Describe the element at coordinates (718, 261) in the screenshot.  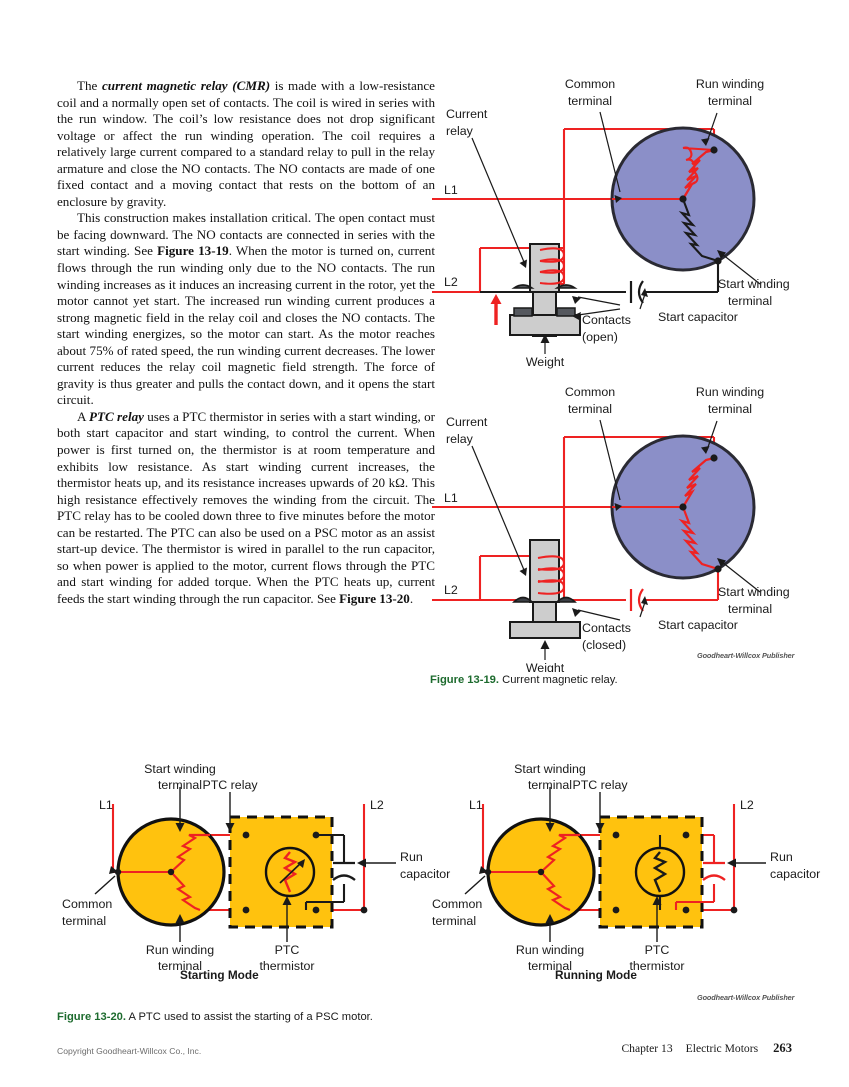
I see `start-winding-terminal-node` at that location.